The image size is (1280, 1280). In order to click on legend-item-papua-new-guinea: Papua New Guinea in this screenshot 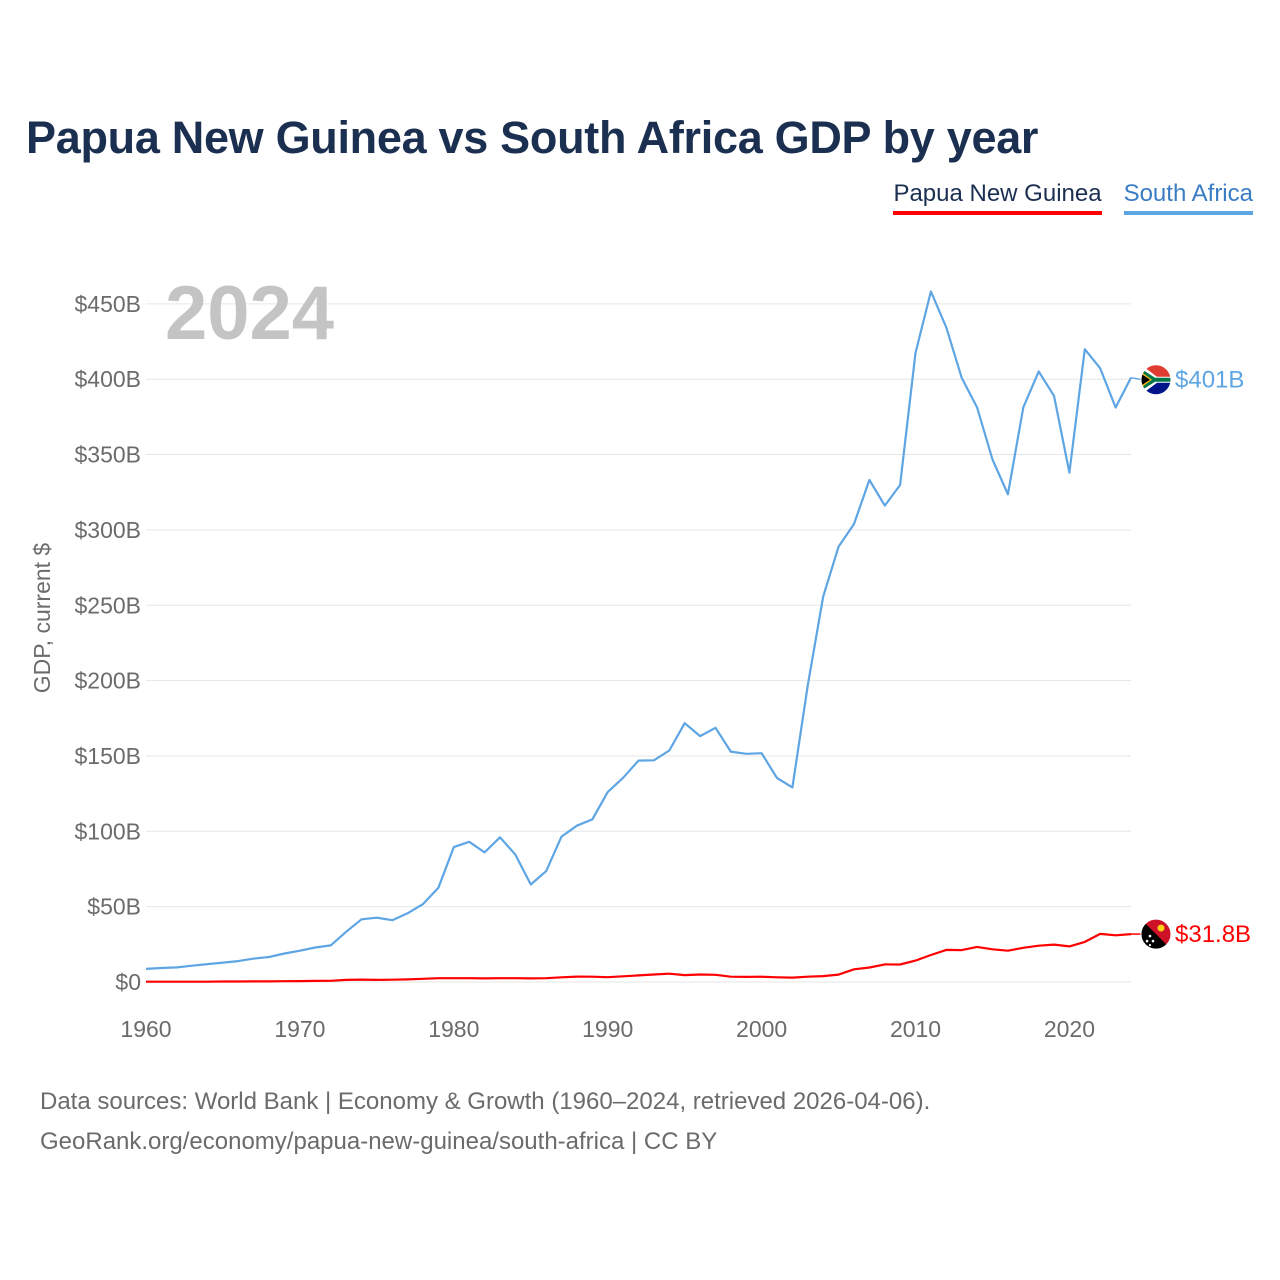, I will do `click(997, 197)`.